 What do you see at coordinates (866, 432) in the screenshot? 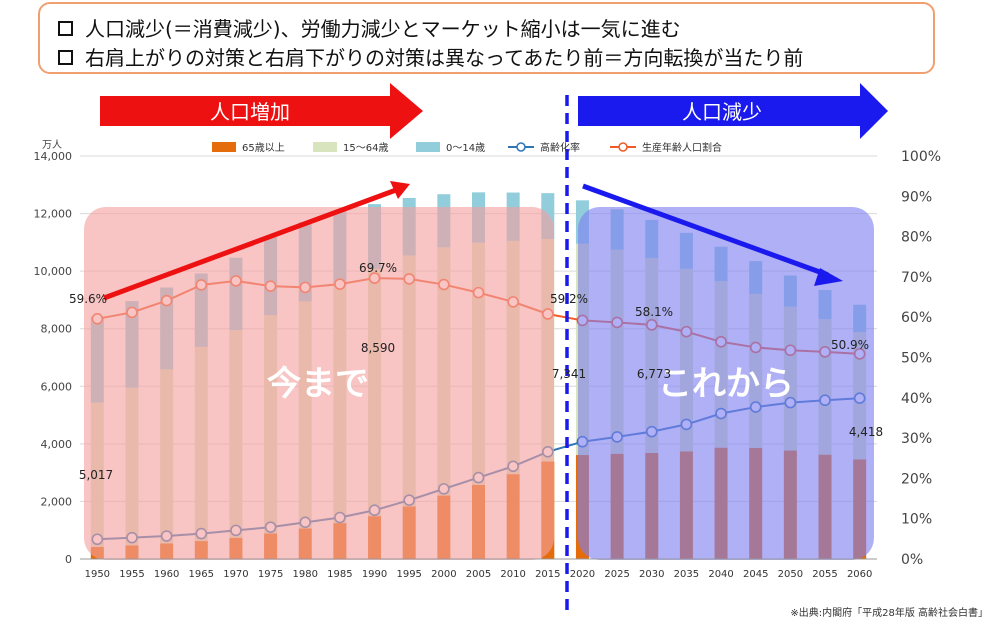
I see `data-label: 4,418` at bounding box center [866, 432].